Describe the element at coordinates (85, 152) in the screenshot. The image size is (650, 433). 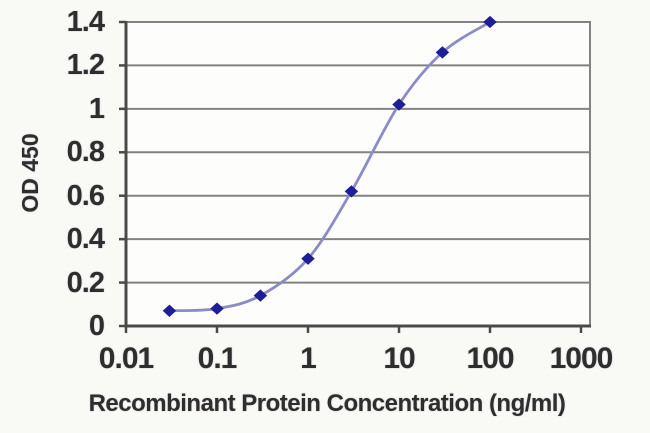
I see `y-tick-label: 0.8` at that location.